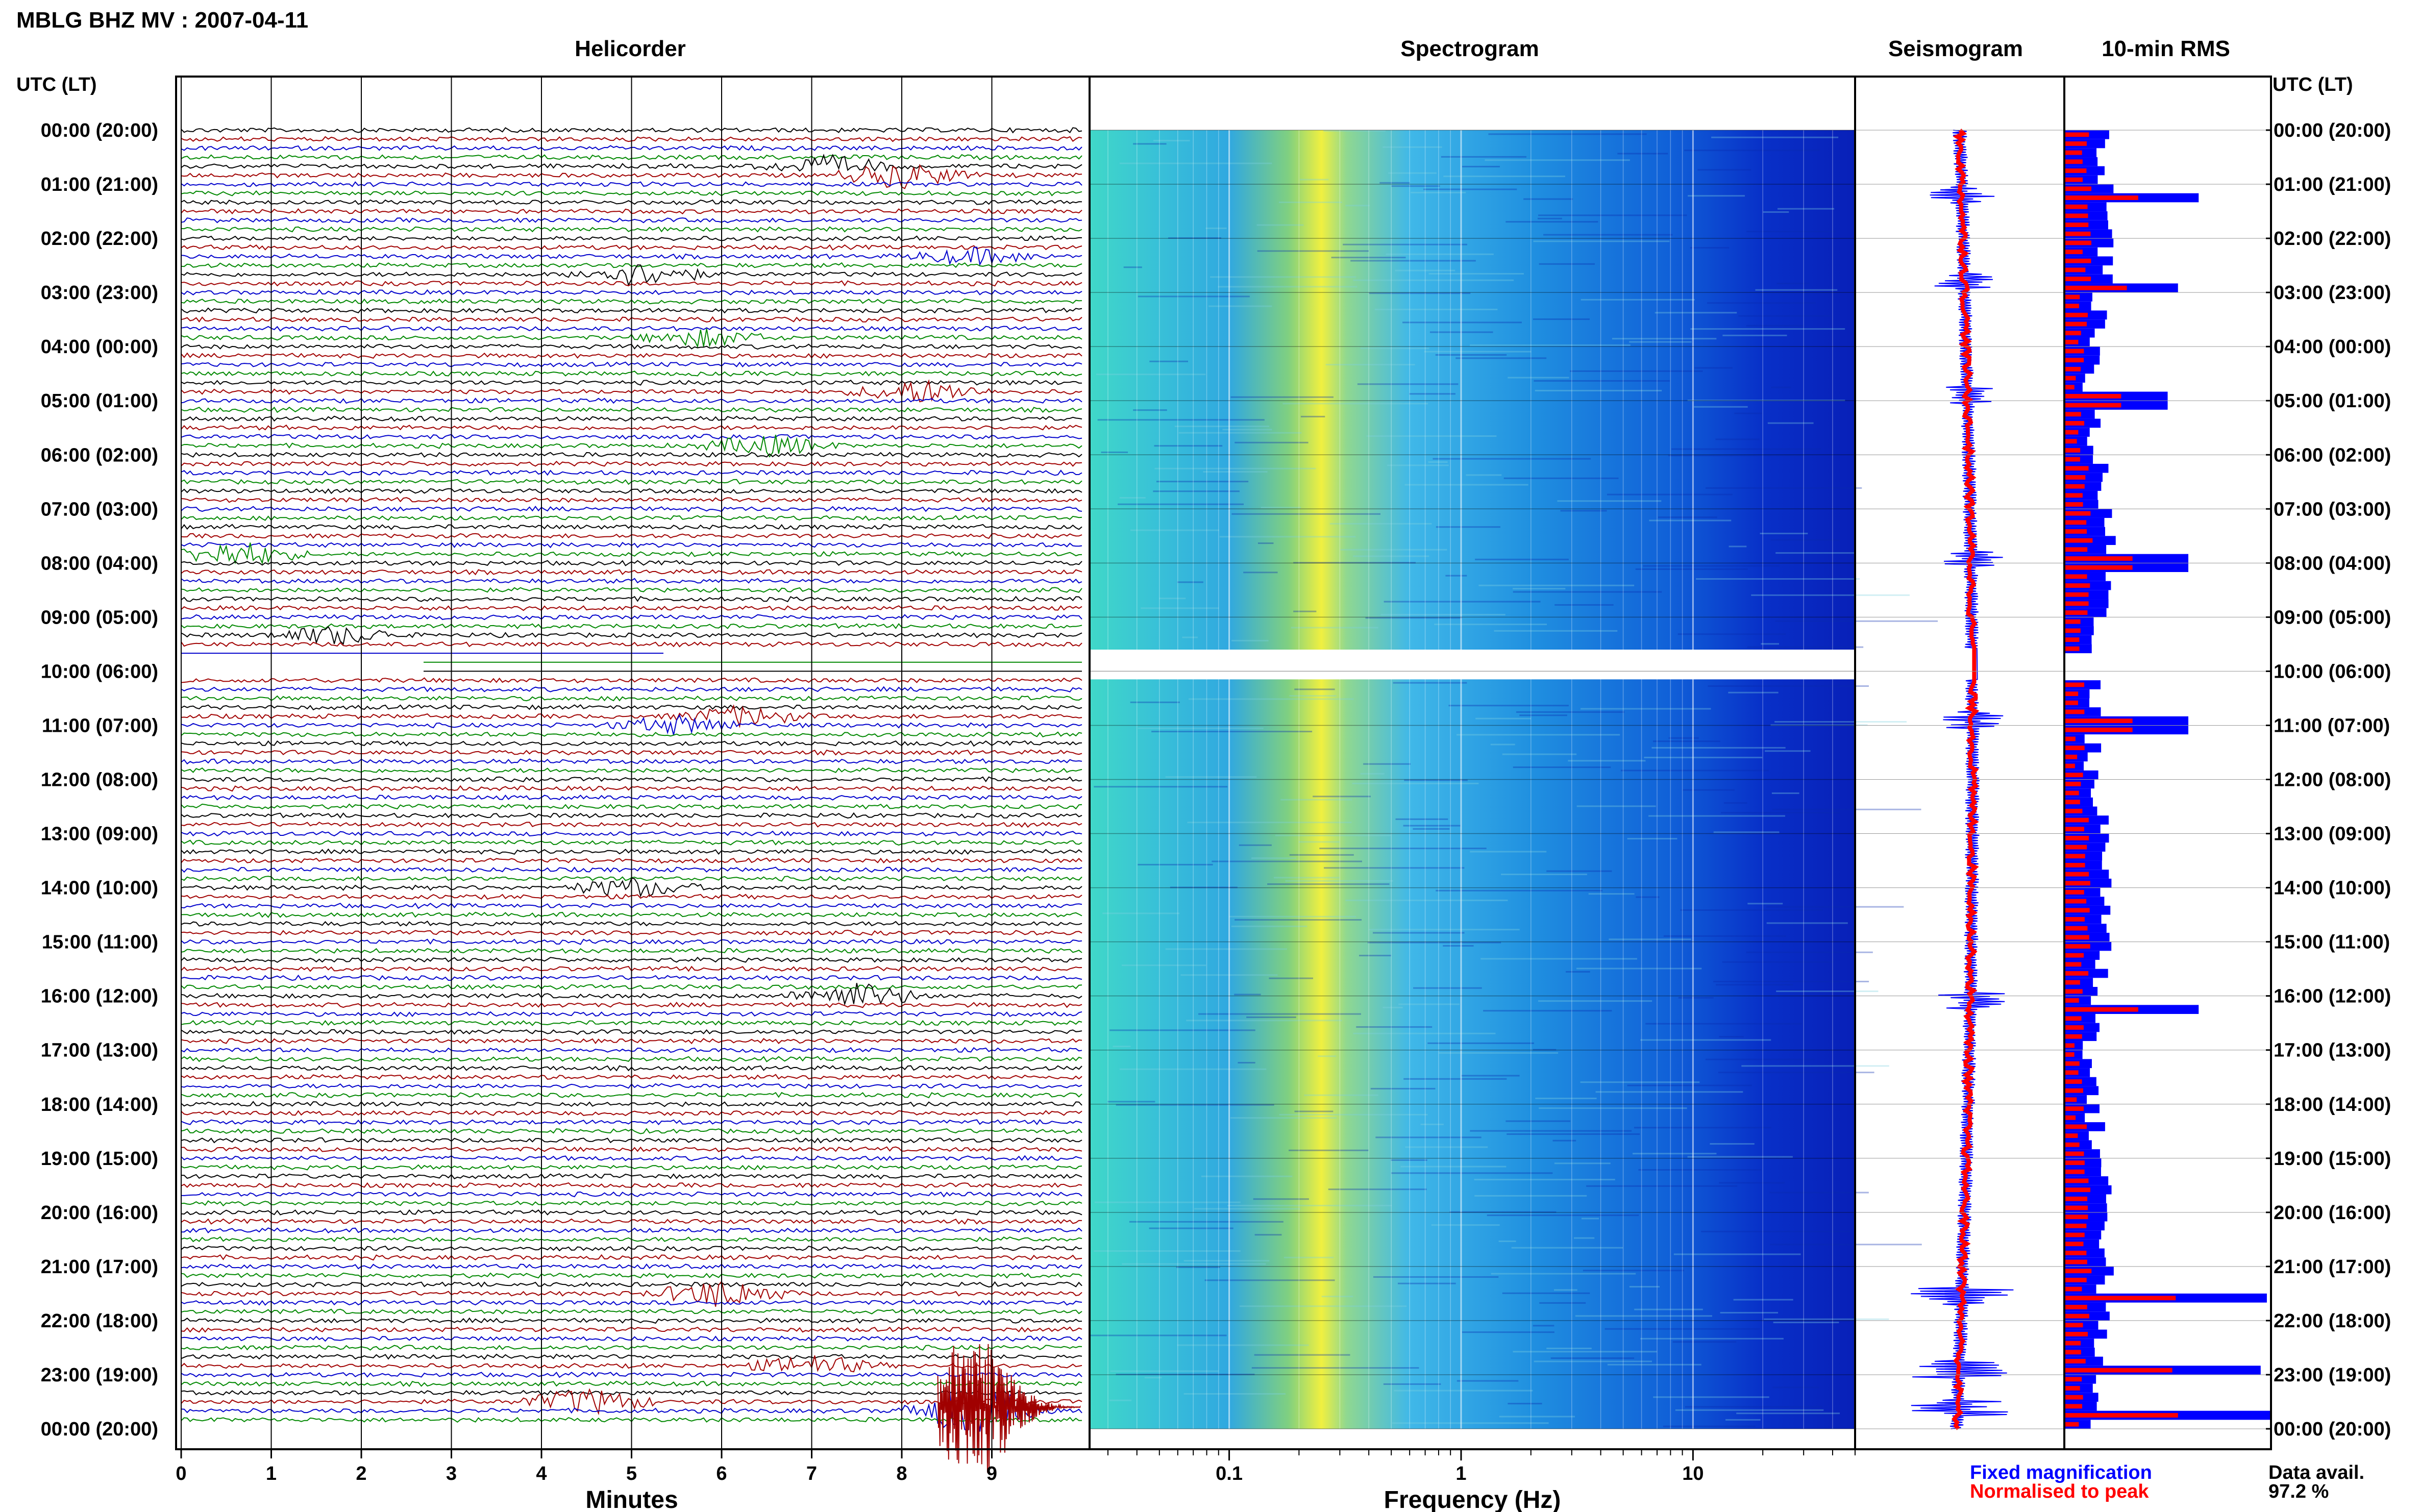 This screenshot has width=2419, height=1512. I want to click on legend-normalised-to-peak: Normalised to peak, so click(2059, 1491).